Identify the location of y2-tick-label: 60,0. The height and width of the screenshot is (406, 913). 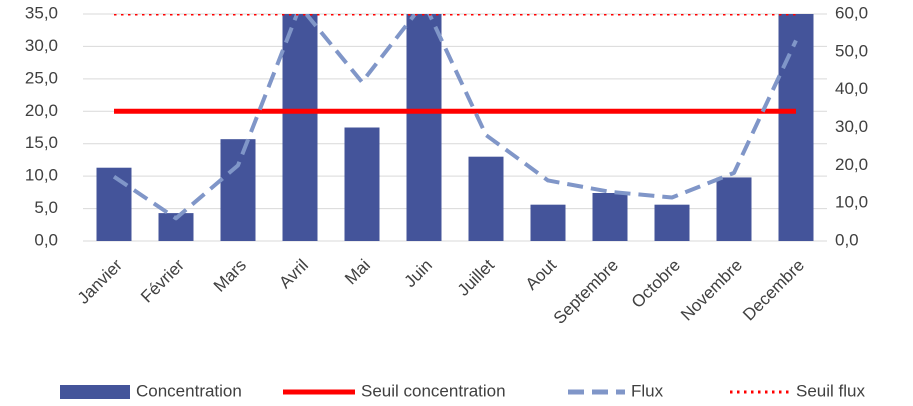
(851, 12).